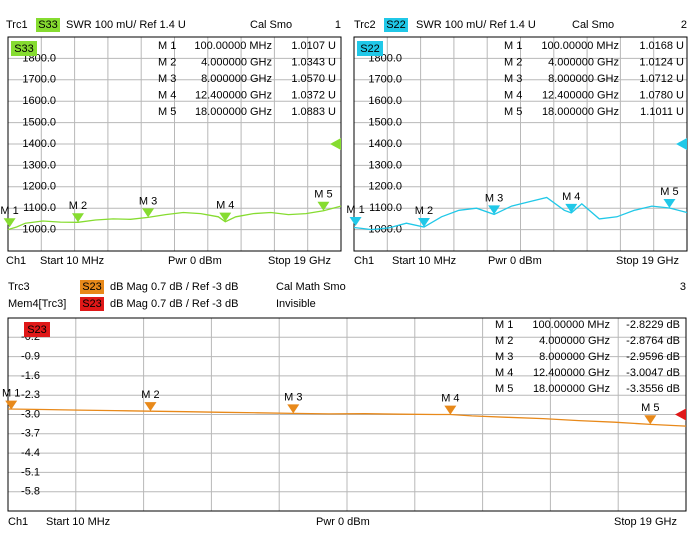 The height and width of the screenshot is (539, 693). Describe the element at coordinates (653, 357) in the screenshot. I see `marker-table-value: -2.9596 dB` at that location.